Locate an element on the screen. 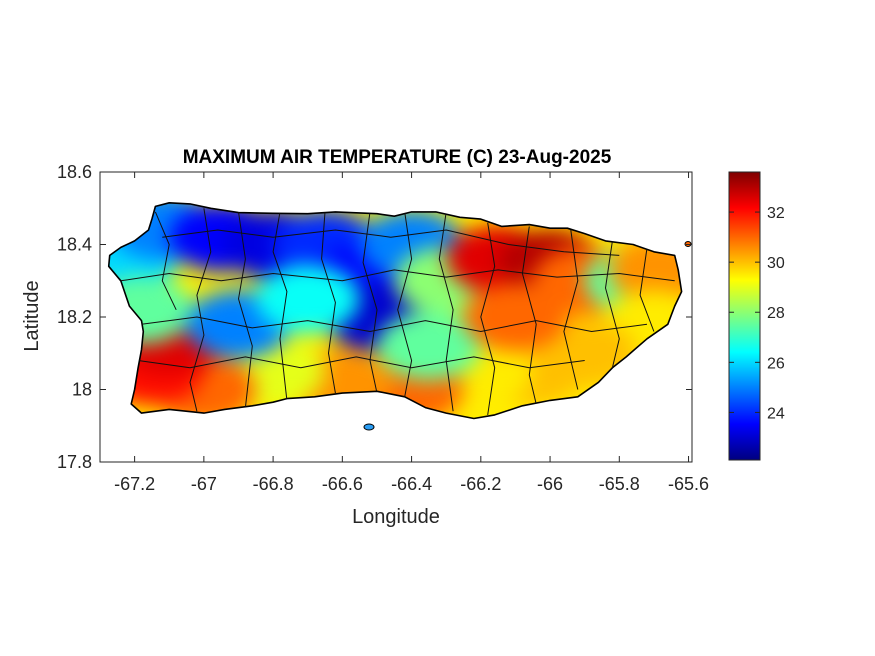 The width and height of the screenshot is (875, 656). colorbar-ticks: 24 26 28 30 32 is located at coordinates (757, 313).